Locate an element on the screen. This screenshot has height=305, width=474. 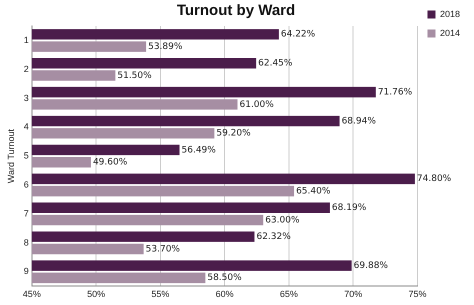
data-label: 51.50% is located at coordinates (134, 75).